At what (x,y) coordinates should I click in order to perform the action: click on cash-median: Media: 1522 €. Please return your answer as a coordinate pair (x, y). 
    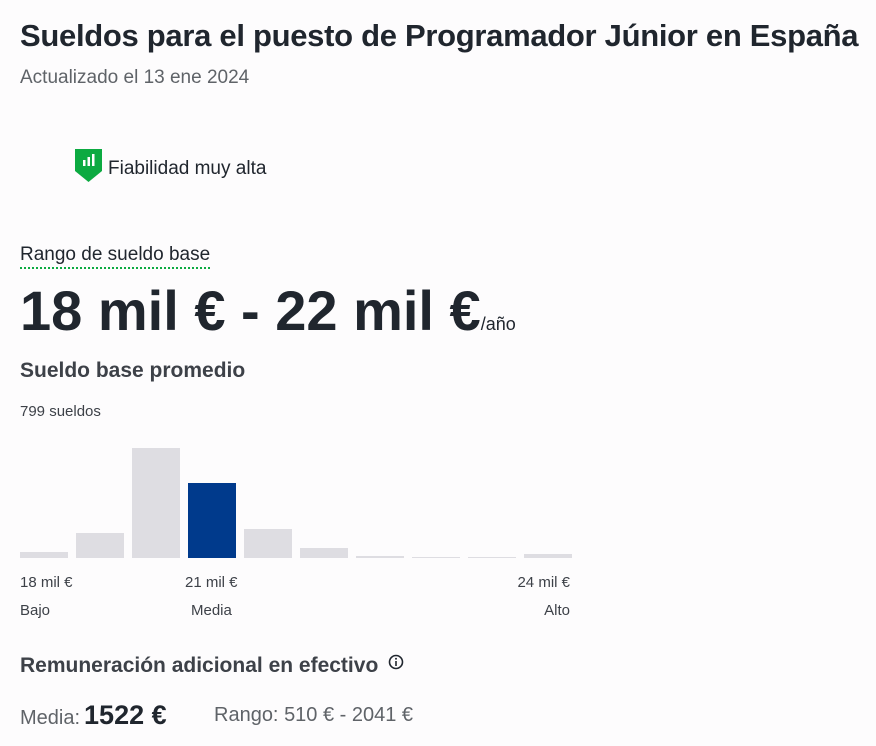
    Looking at the image, I should click on (93, 715).